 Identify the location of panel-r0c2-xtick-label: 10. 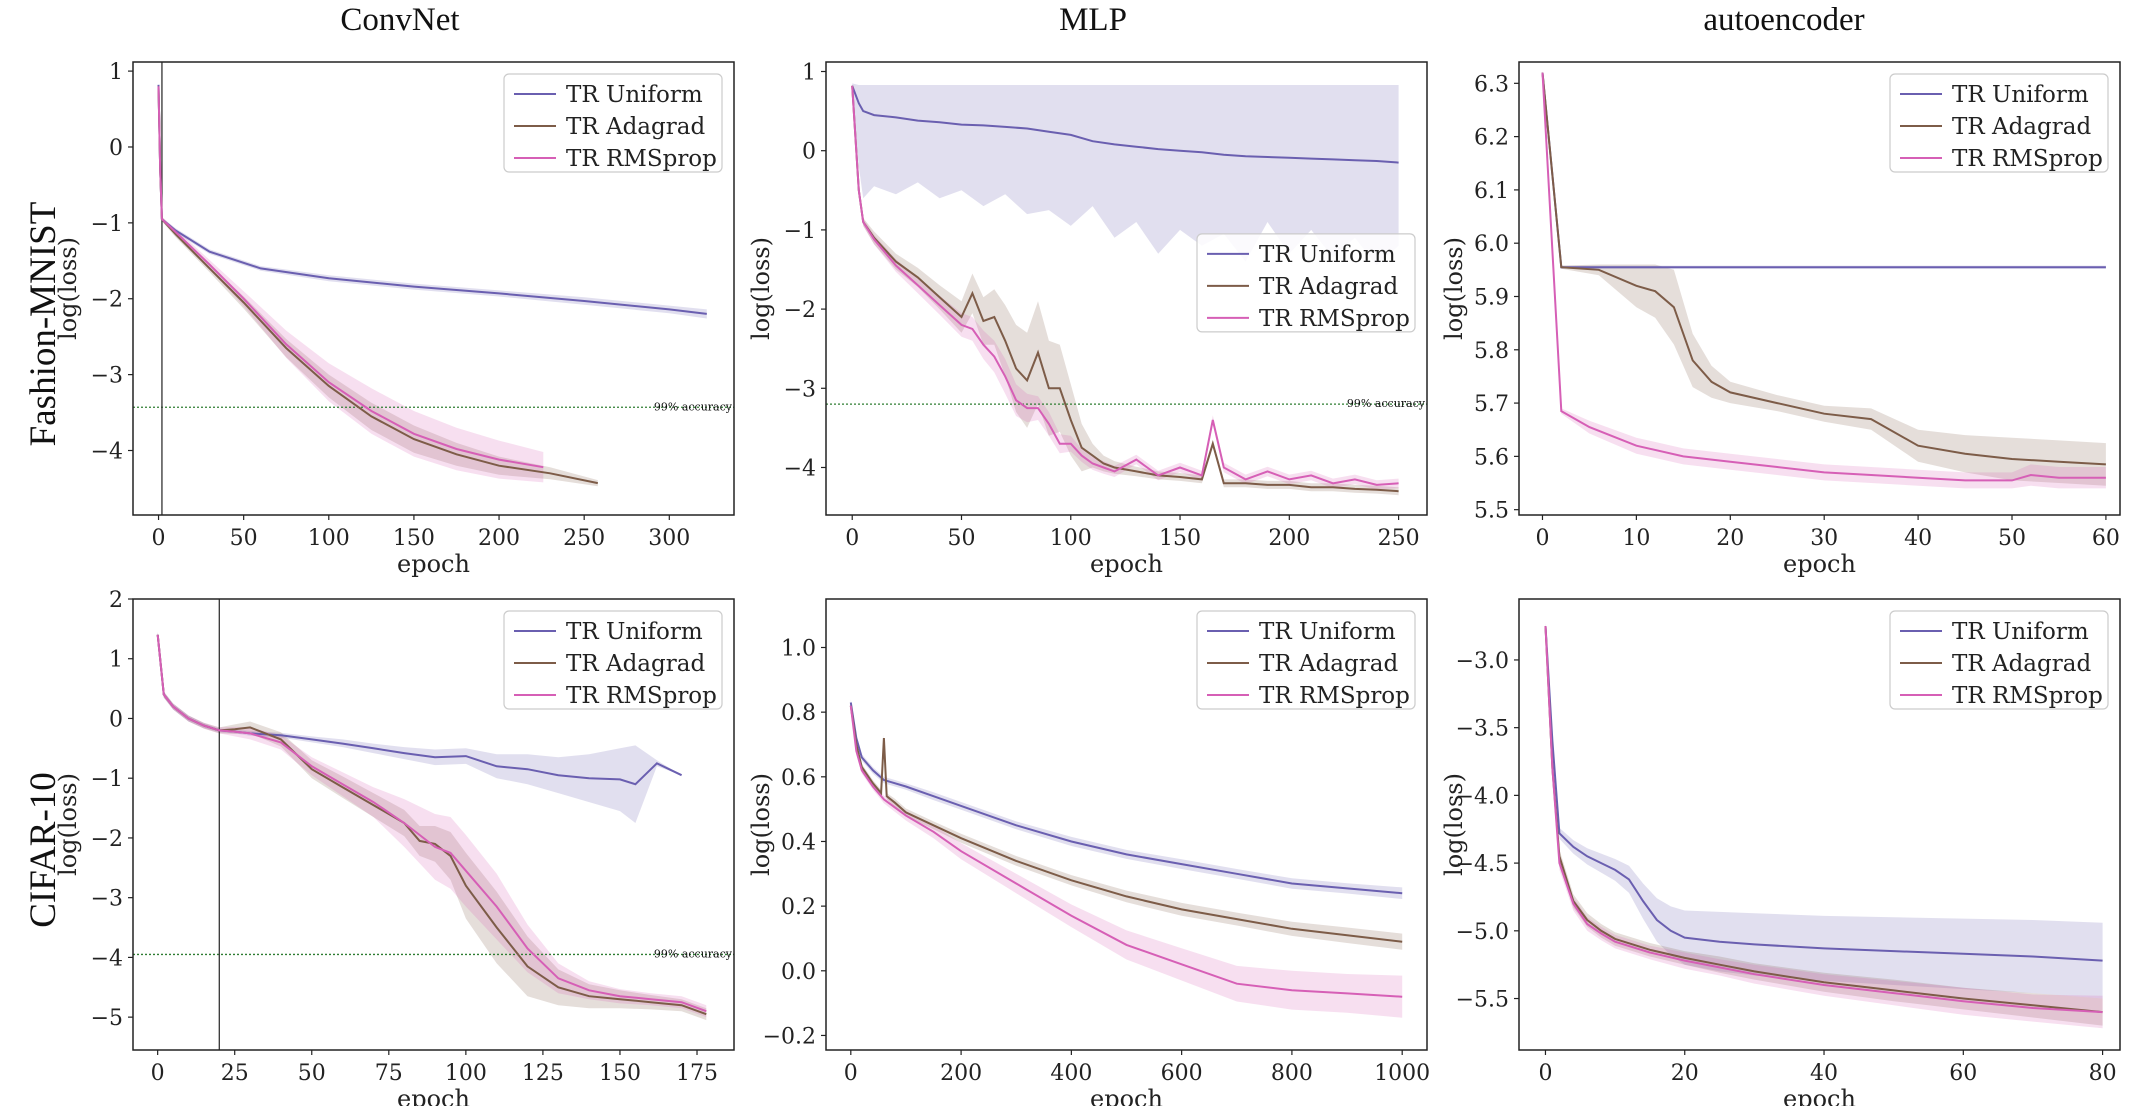
(1636, 538).